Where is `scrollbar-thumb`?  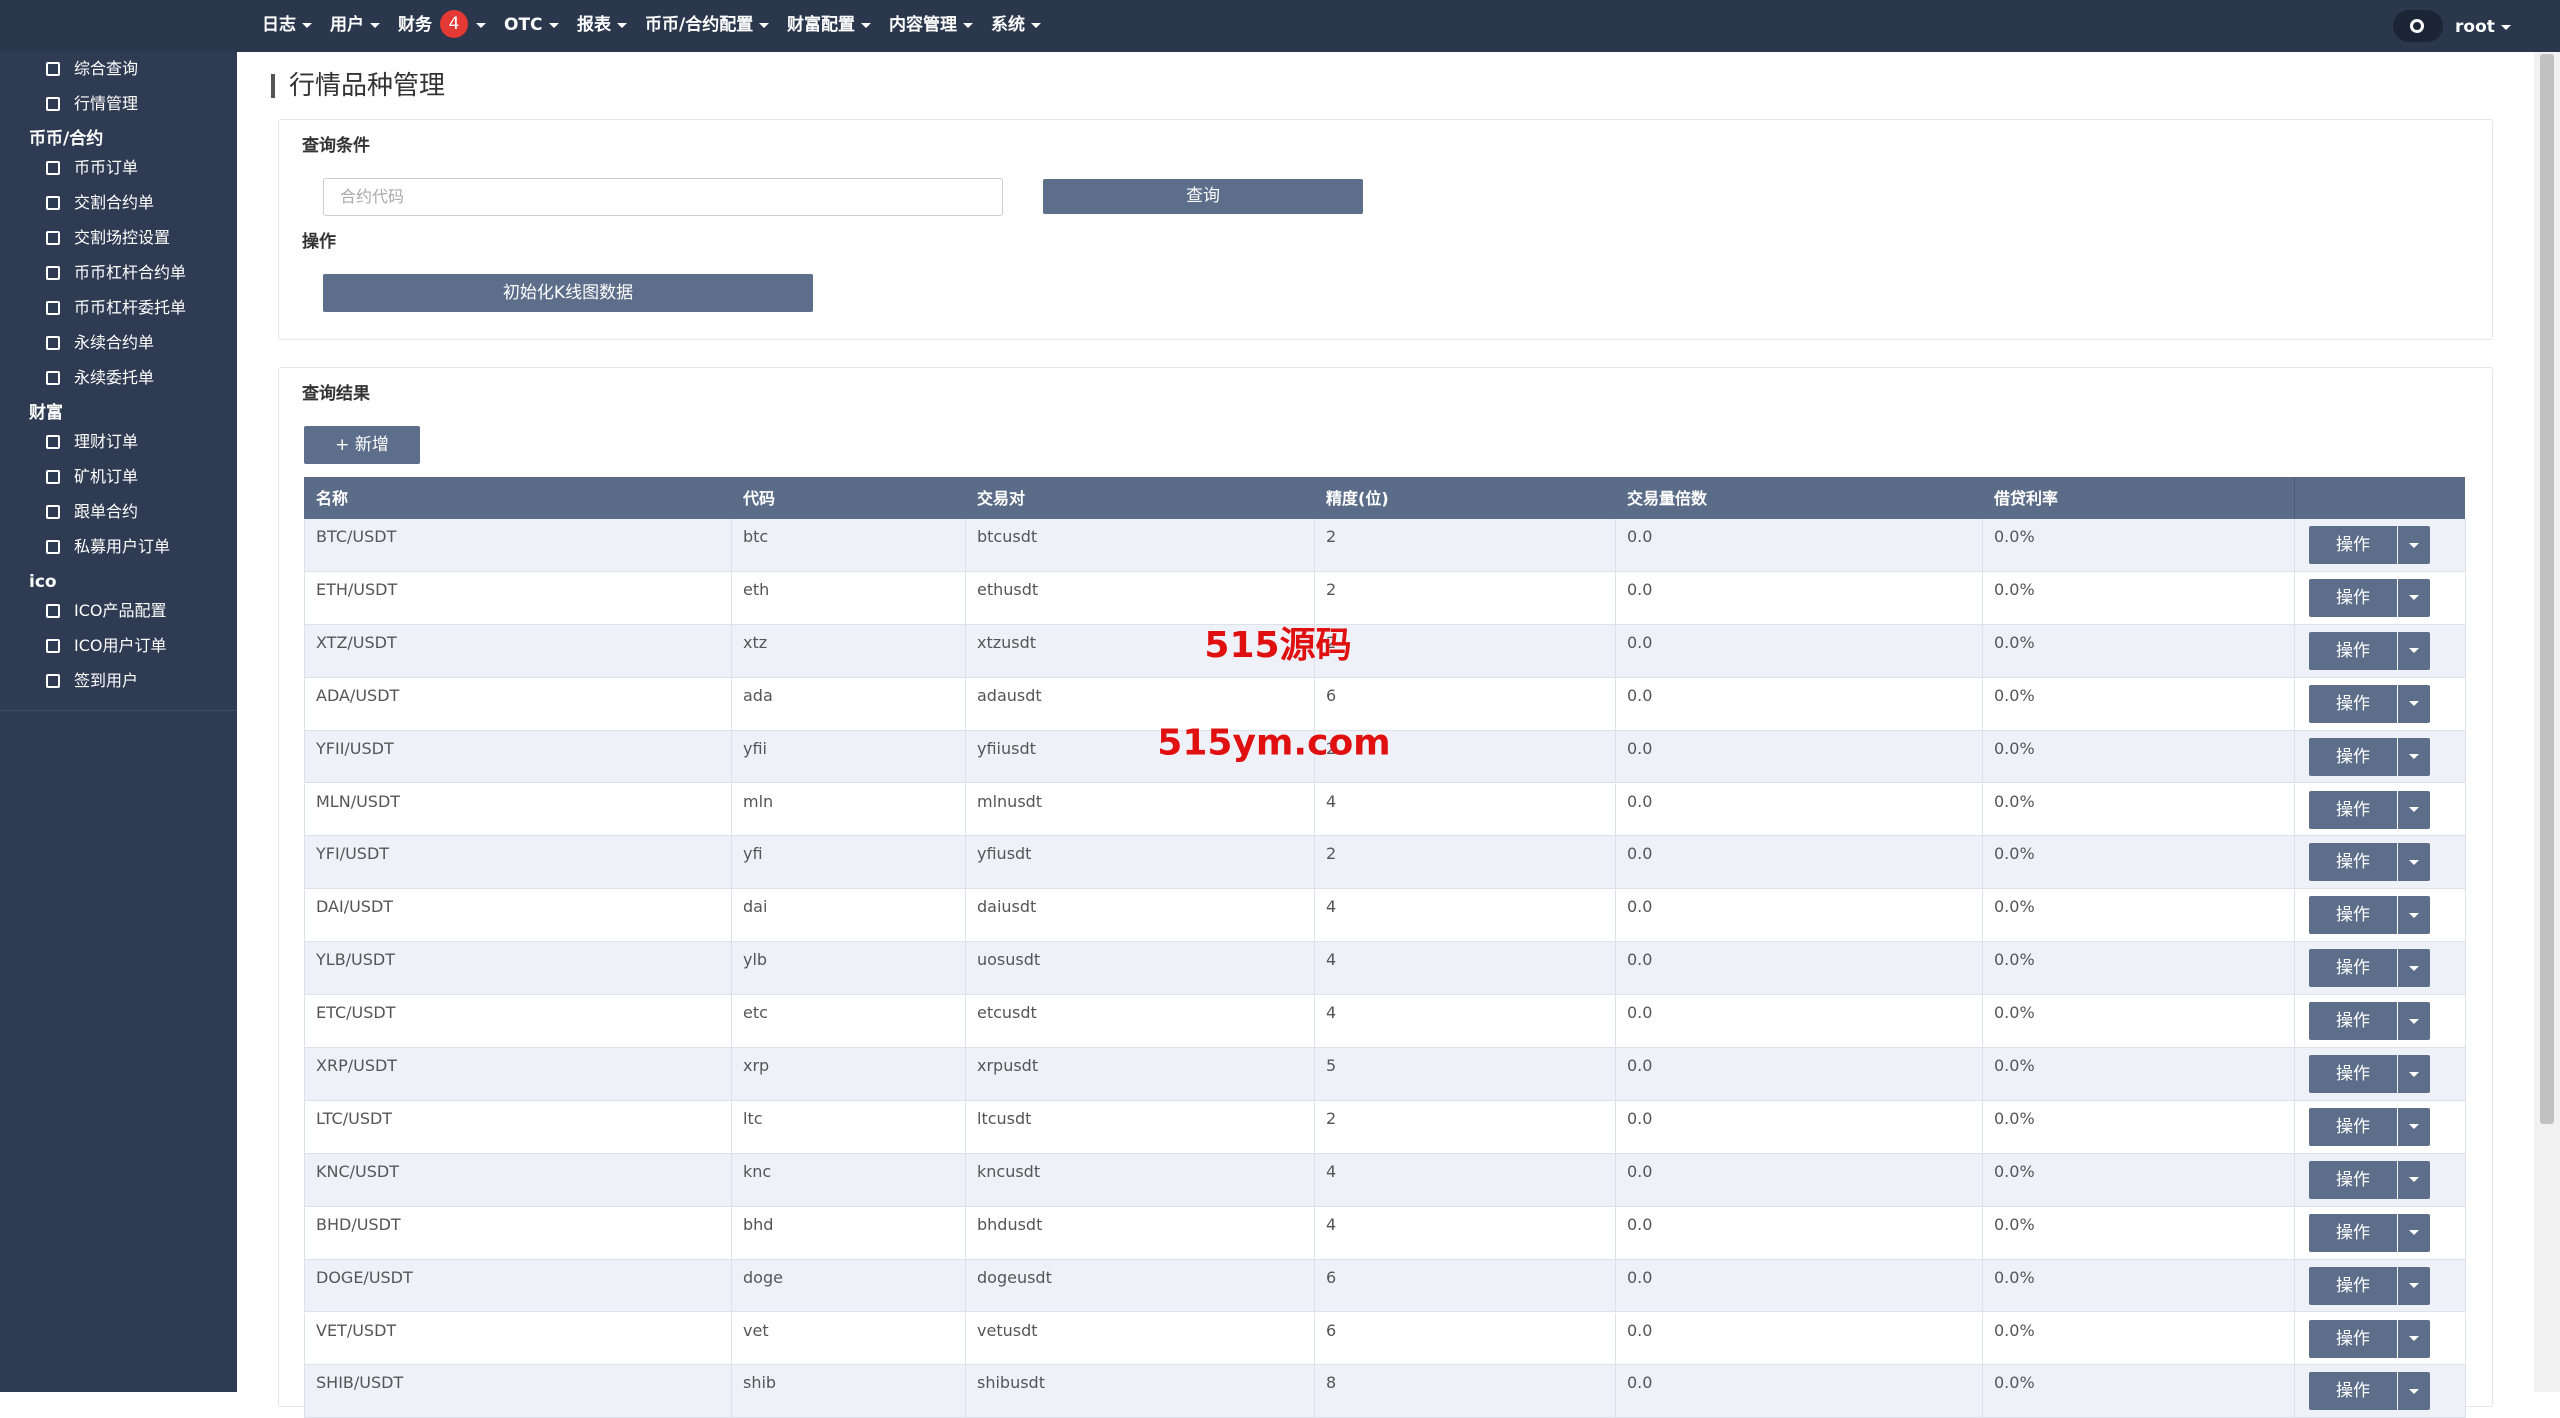
scrollbar-thumb is located at coordinates (2547, 589).